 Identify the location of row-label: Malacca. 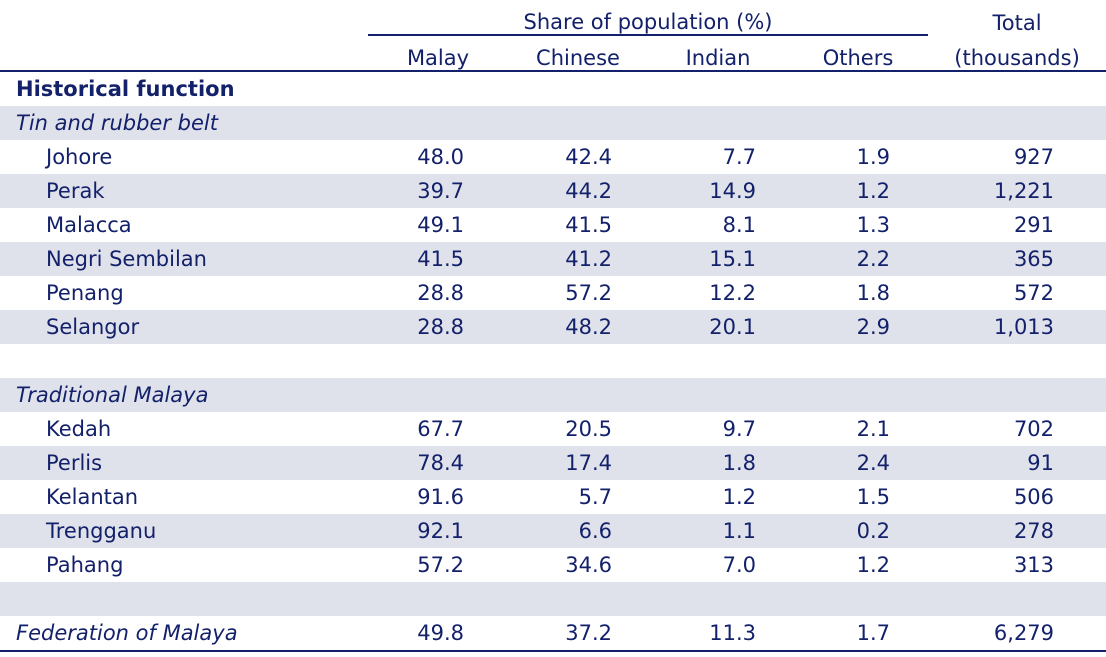
(89, 225).